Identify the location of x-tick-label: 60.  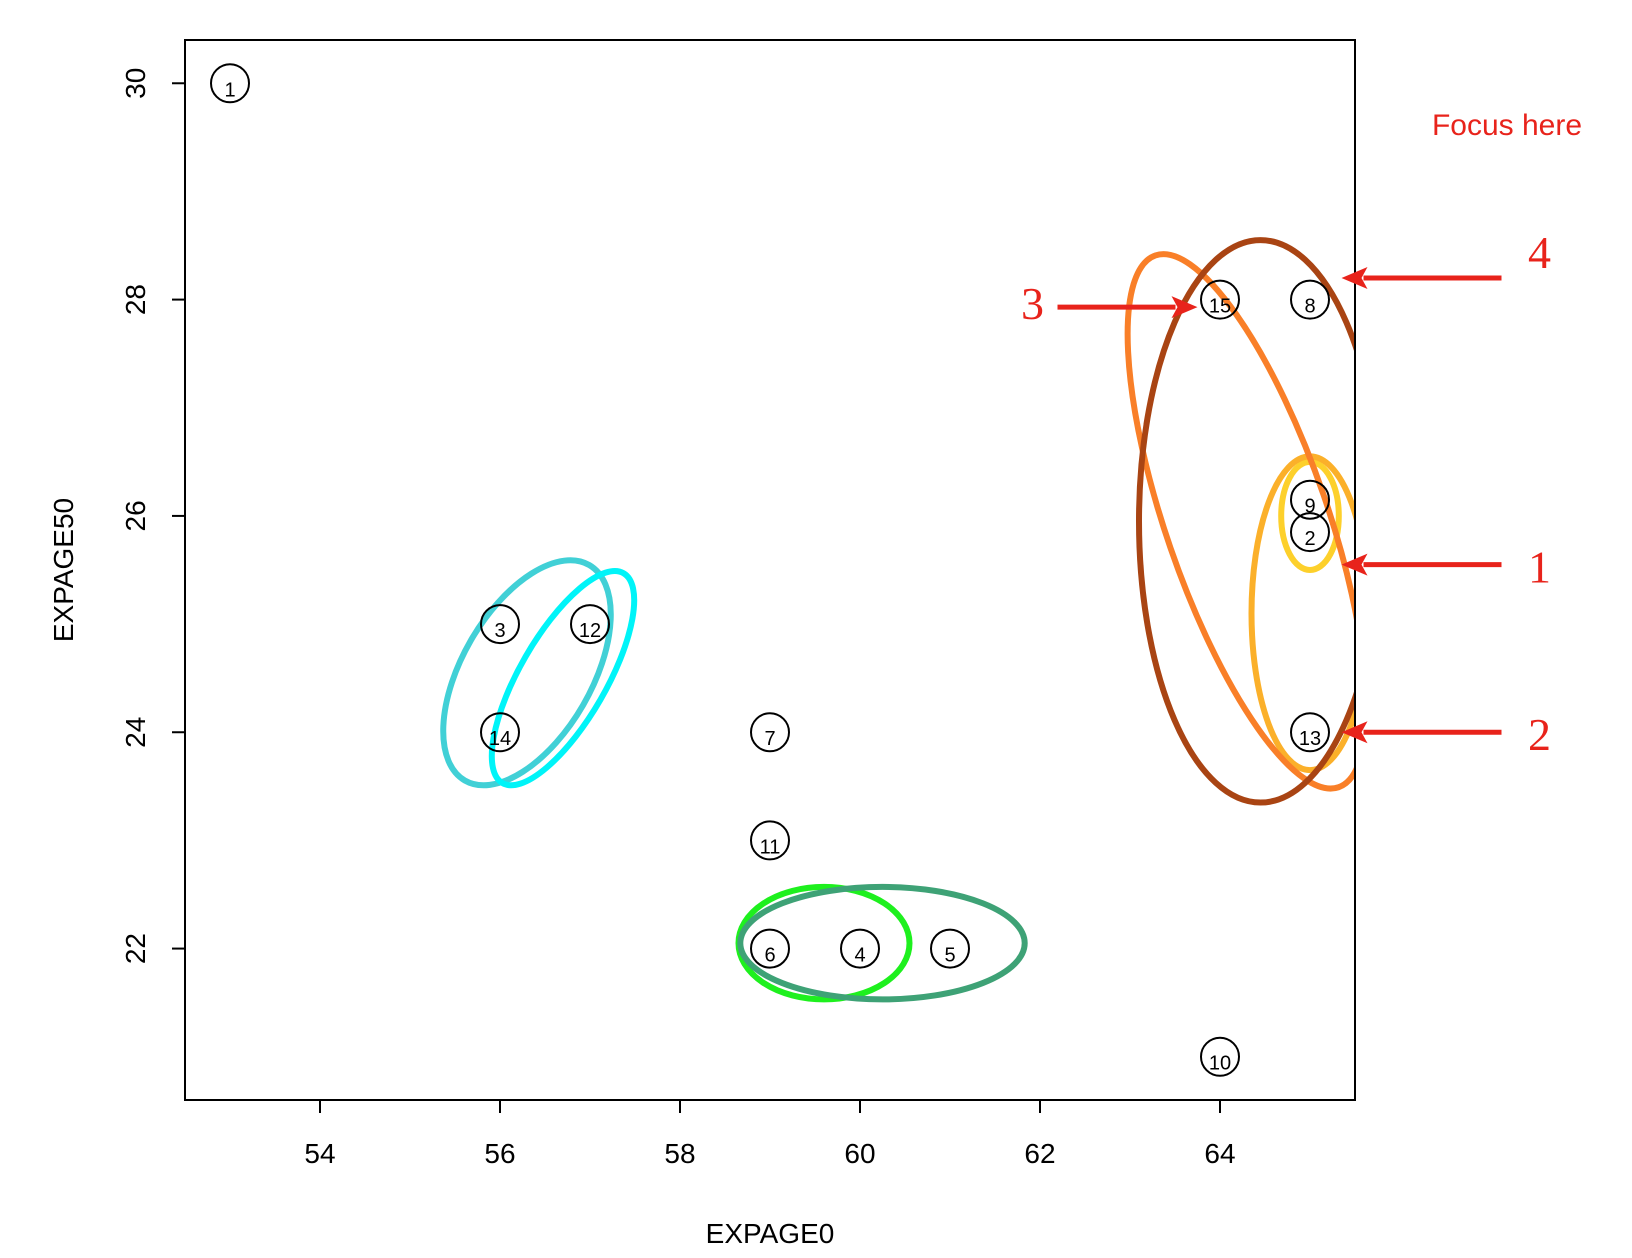
(859, 1153).